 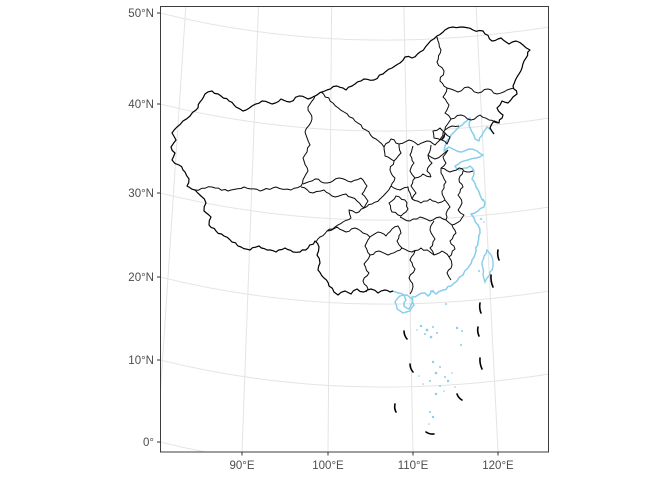 I want to click on y-axis-tick-label: 50°N, so click(x=141, y=14).